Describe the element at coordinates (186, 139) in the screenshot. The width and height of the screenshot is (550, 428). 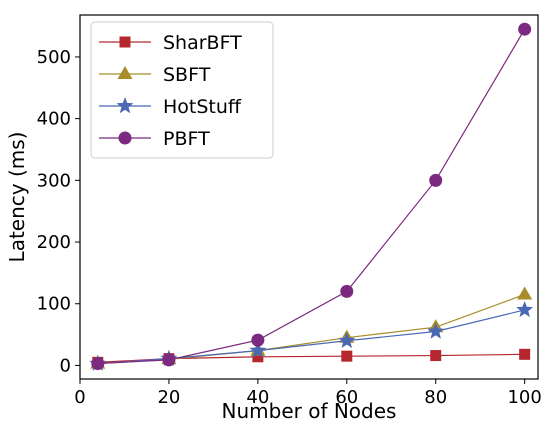
I see `legend-label: PBFT` at that location.